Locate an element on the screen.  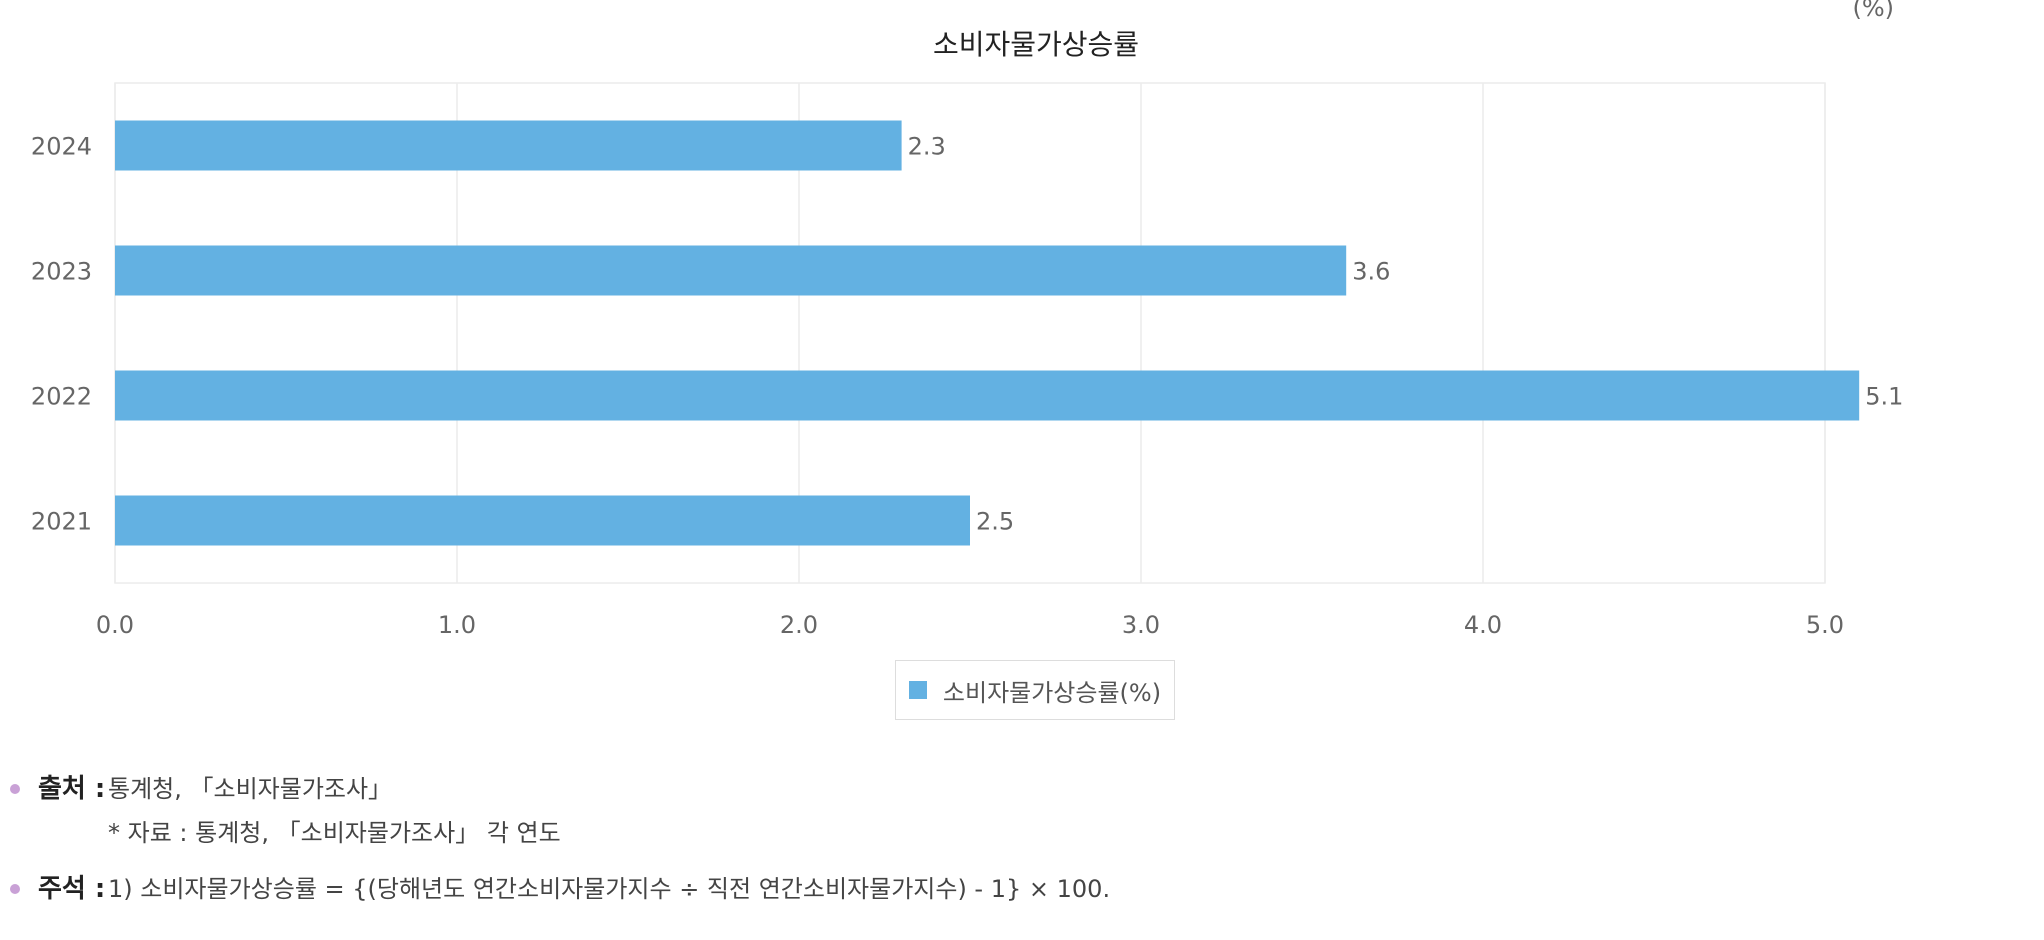
x-tick-label: 5.0 is located at coordinates (1825, 625).